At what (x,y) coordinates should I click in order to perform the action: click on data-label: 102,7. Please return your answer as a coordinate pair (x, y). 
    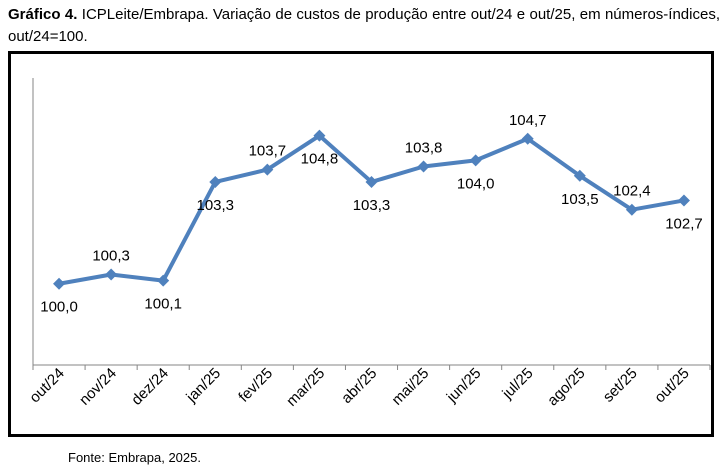
    Looking at the image, I should click on (684, 223).